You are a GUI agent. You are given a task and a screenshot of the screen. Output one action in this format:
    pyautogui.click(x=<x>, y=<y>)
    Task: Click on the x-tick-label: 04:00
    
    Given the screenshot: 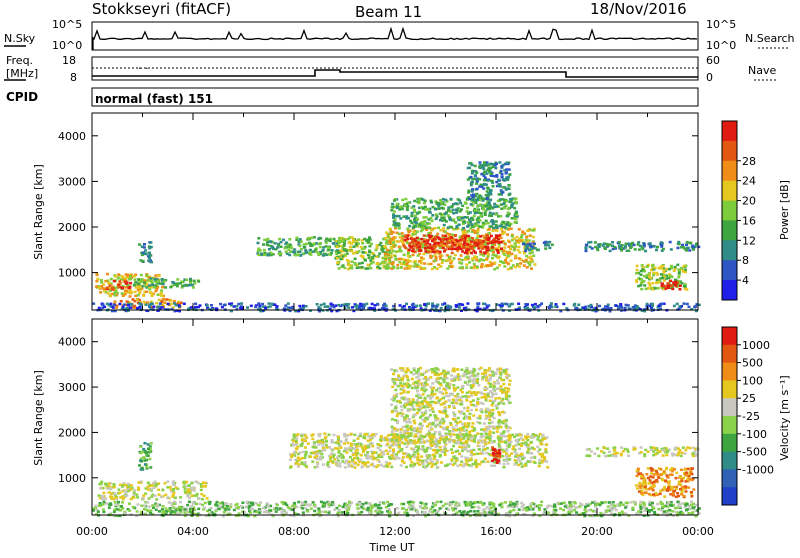 What is the action you would take?
    pyautogui.click(x=193, y=531)
    